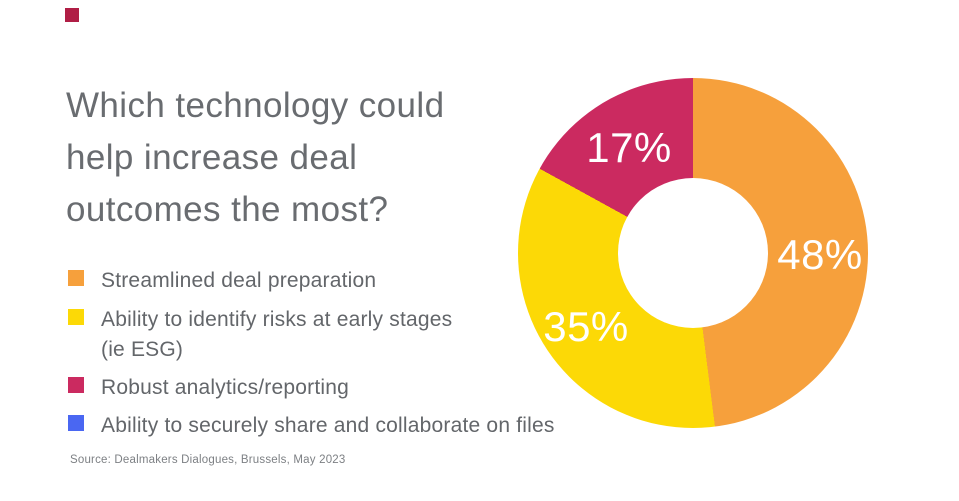 This screenshot has width=959, height=501. I want to click on legend-label: Robust analytics/reporting, so click(225, 387).